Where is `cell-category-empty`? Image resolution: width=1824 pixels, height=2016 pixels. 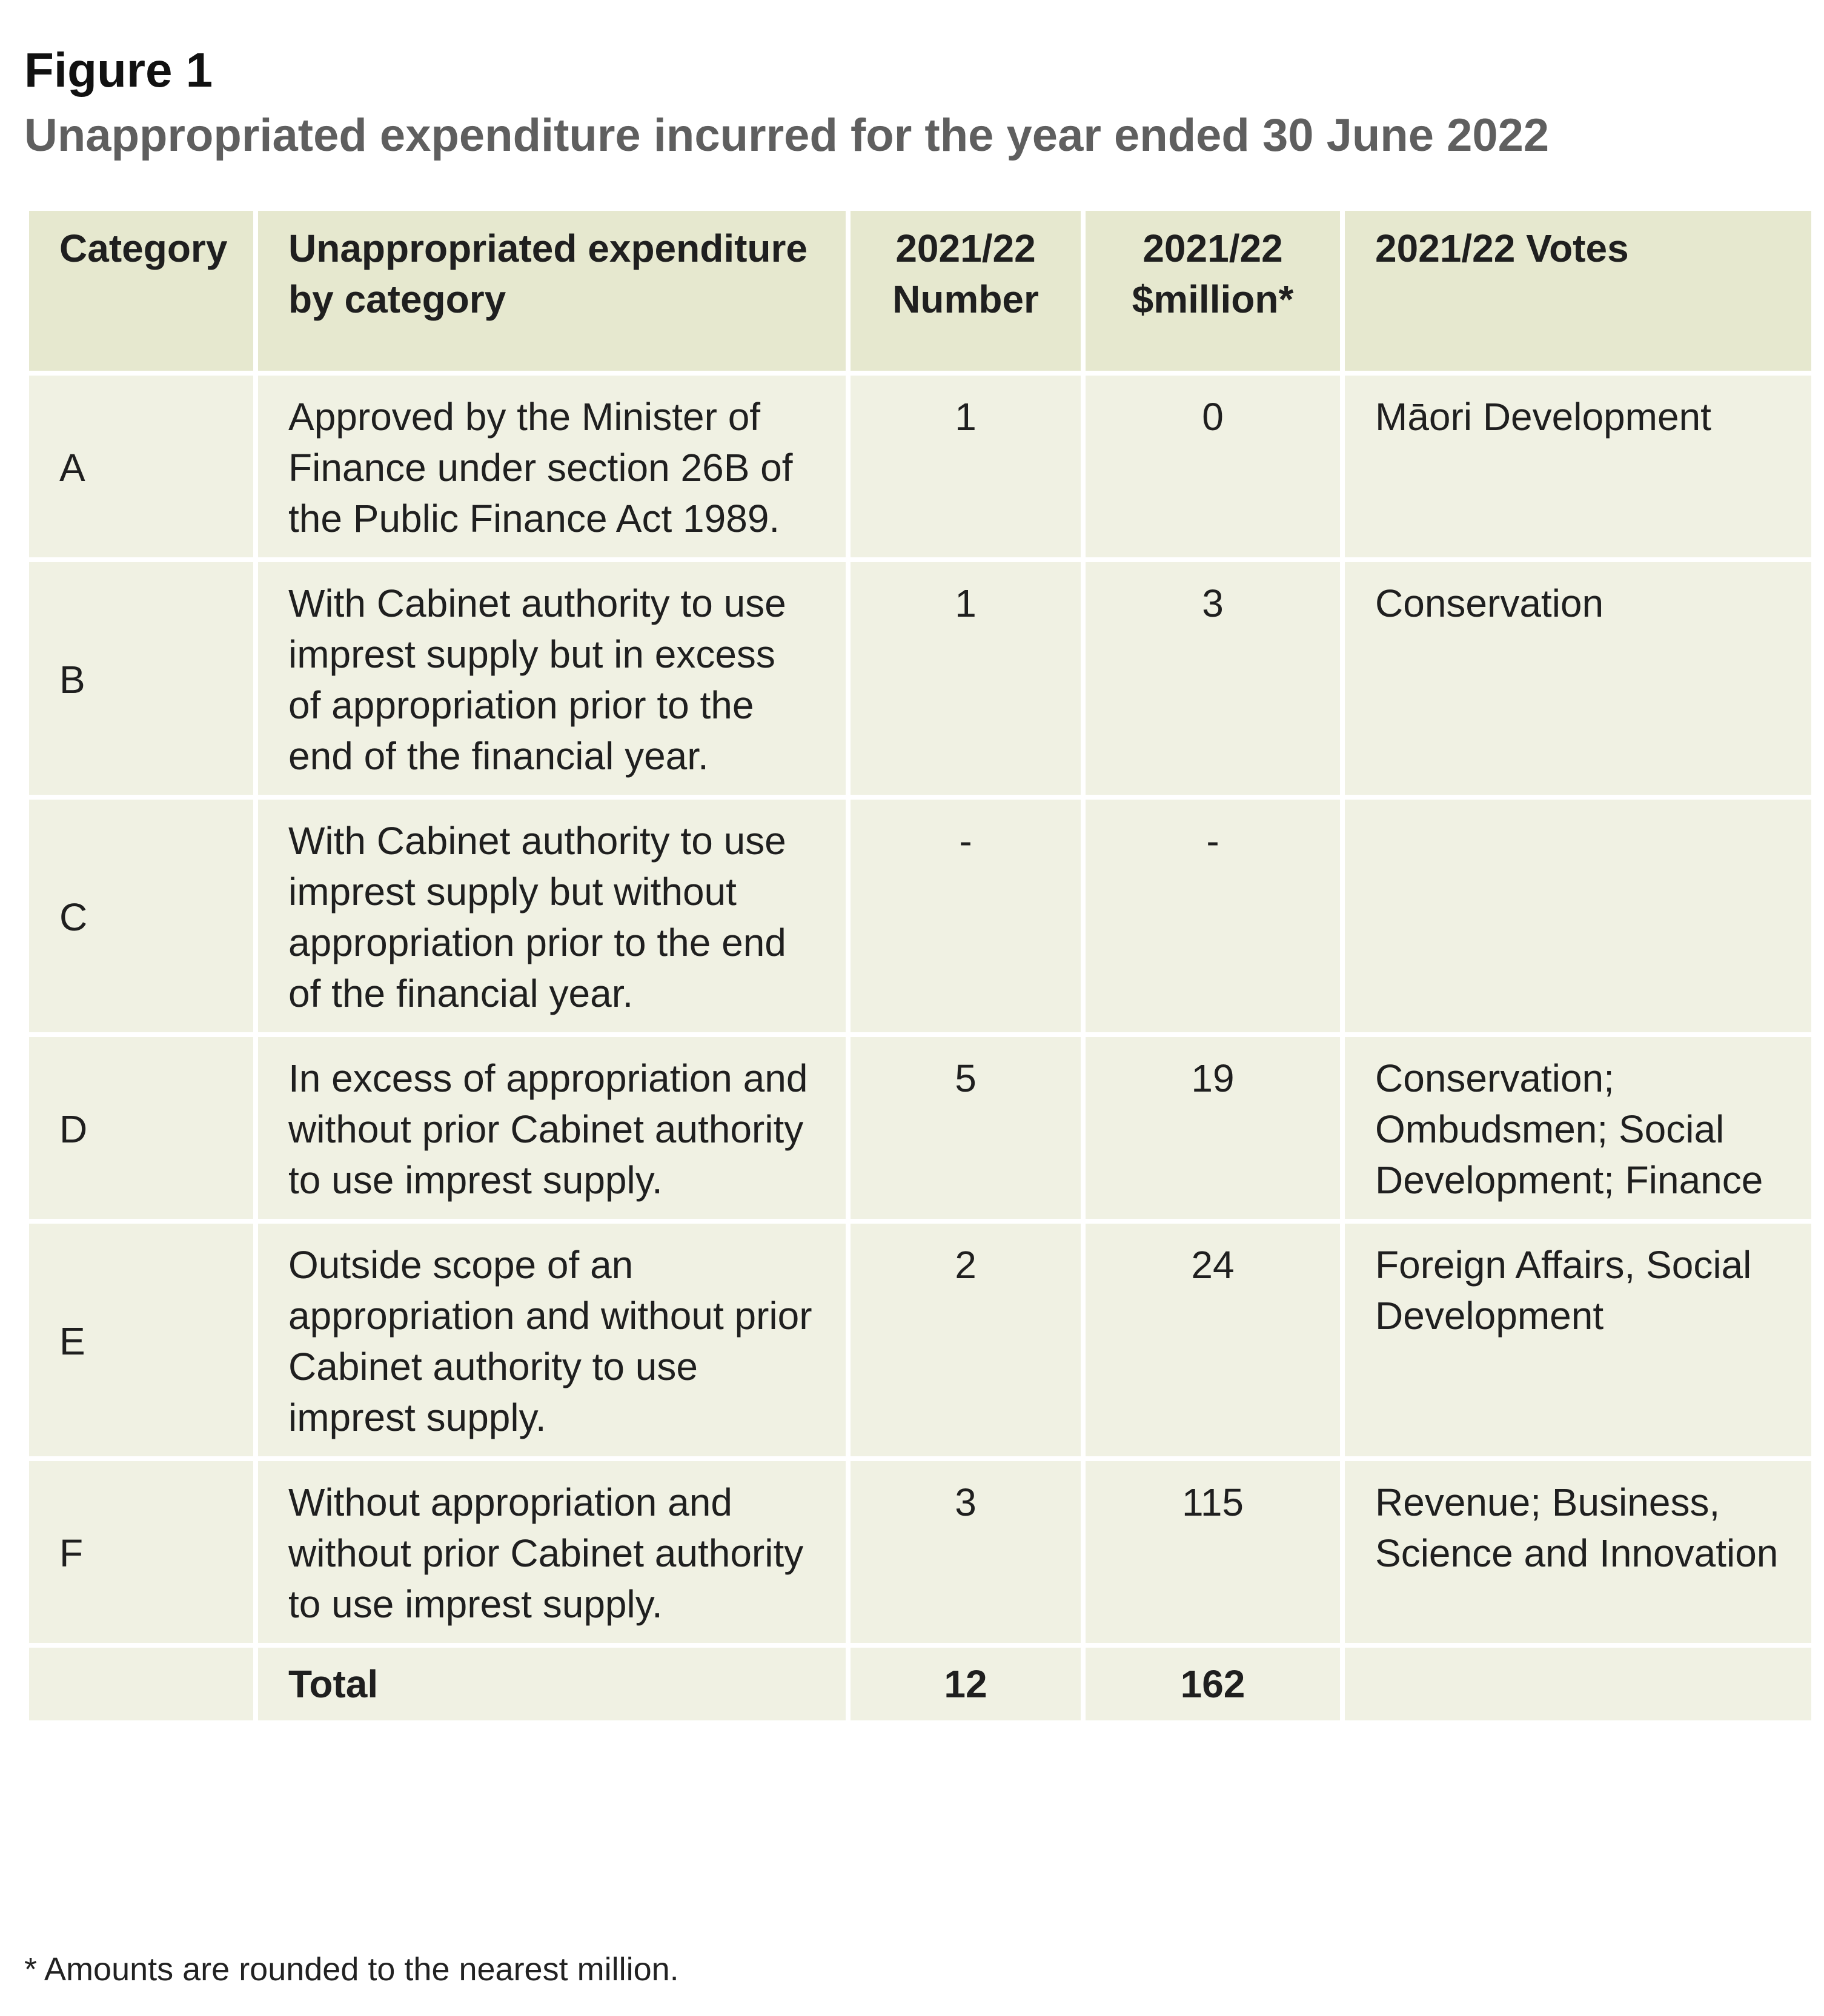 cell-category-empty is located at coordinates (141, 1684).